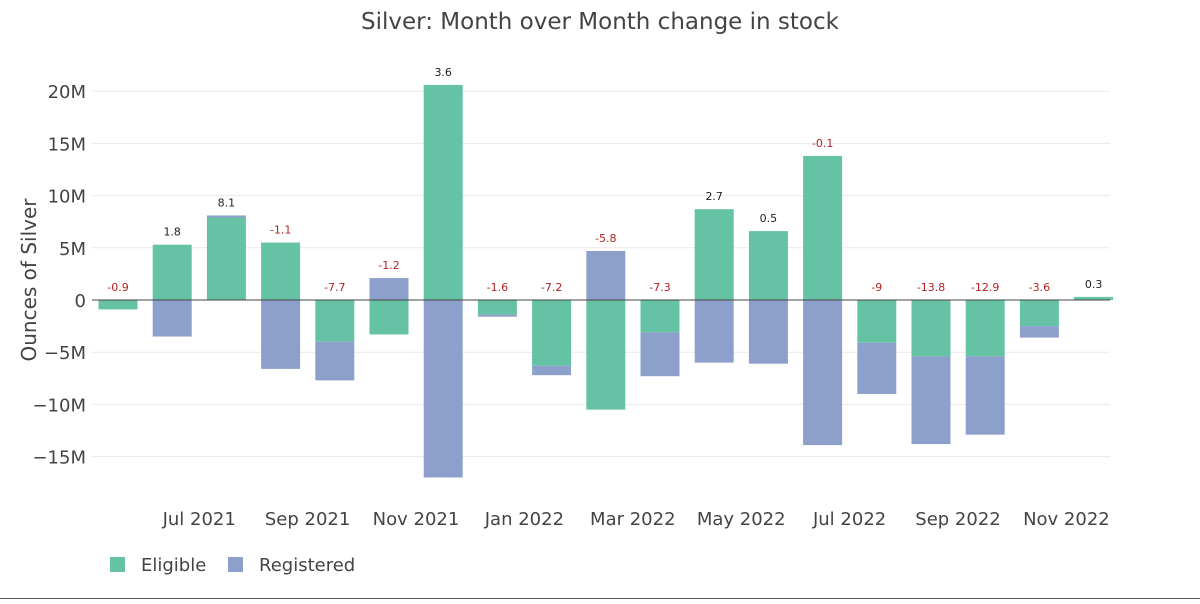 The width and height of the screenshot is (1200, 604). Describe the element at coordinates (280, 230) in the screenshot. I see `total-label: -1.1` at that location.